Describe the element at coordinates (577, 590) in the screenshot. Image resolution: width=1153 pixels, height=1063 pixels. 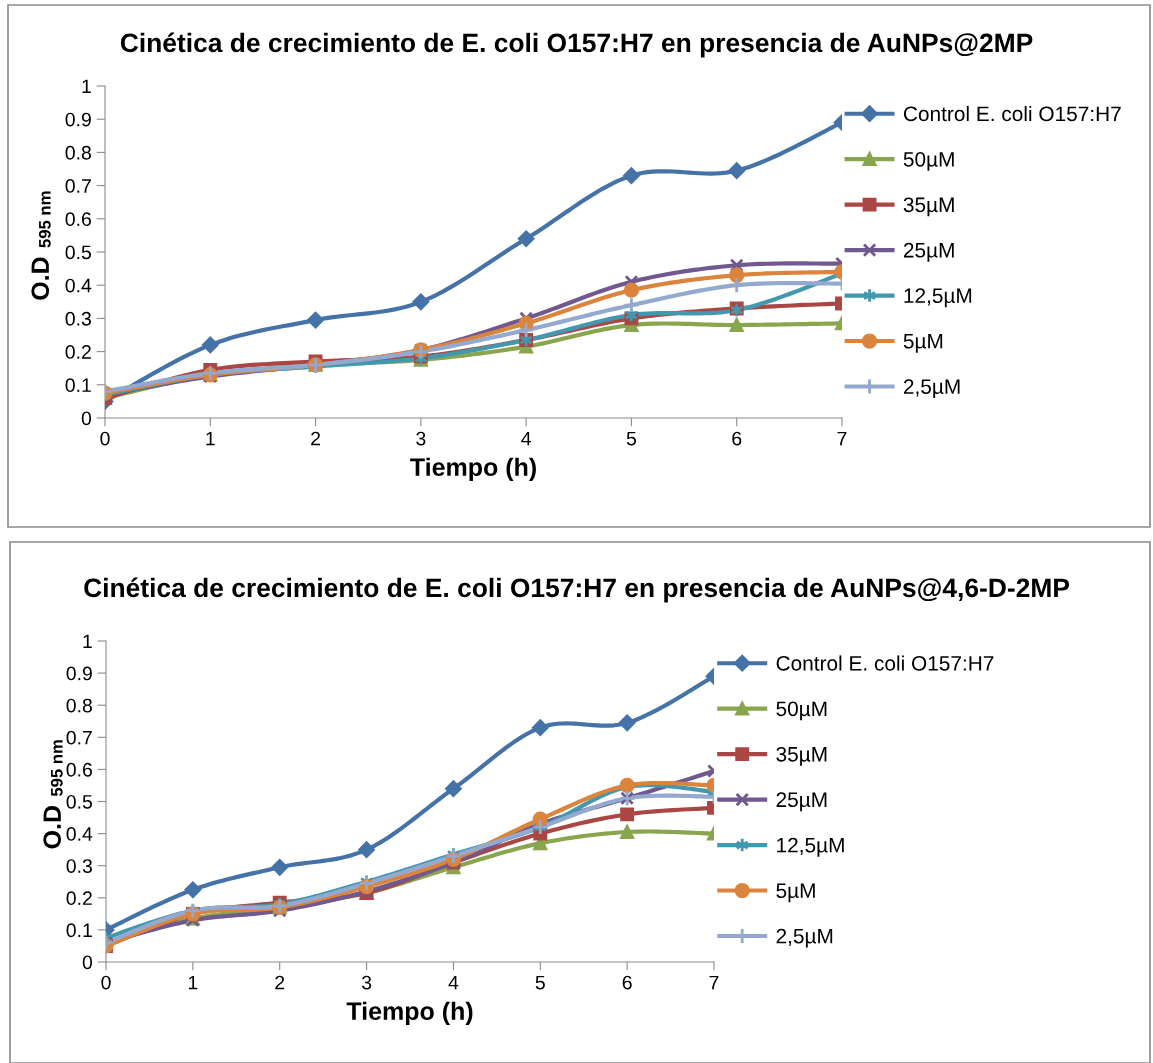
I see `chart-title: Cinética de crecimiento de E. coli O157:H7 en presencia de AuNPs@4,6-D-2MP` at that location.